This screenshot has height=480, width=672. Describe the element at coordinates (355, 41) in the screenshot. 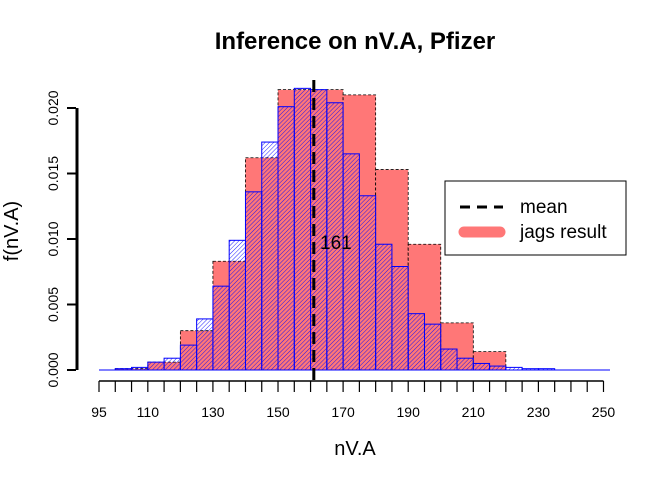

I see `chart-title: Inference on nV.A, Pfizer` at that location.